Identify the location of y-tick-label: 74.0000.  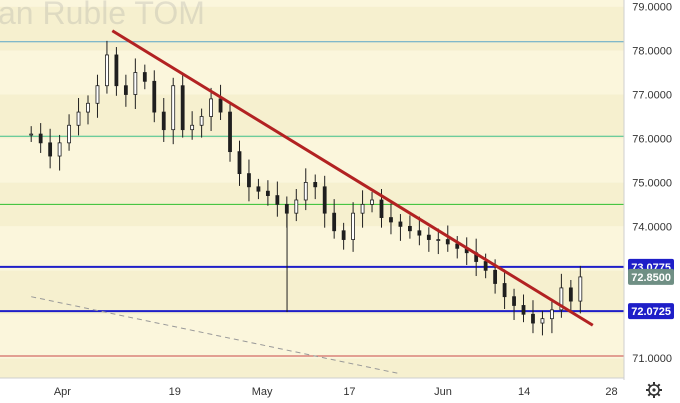
(652, 227).